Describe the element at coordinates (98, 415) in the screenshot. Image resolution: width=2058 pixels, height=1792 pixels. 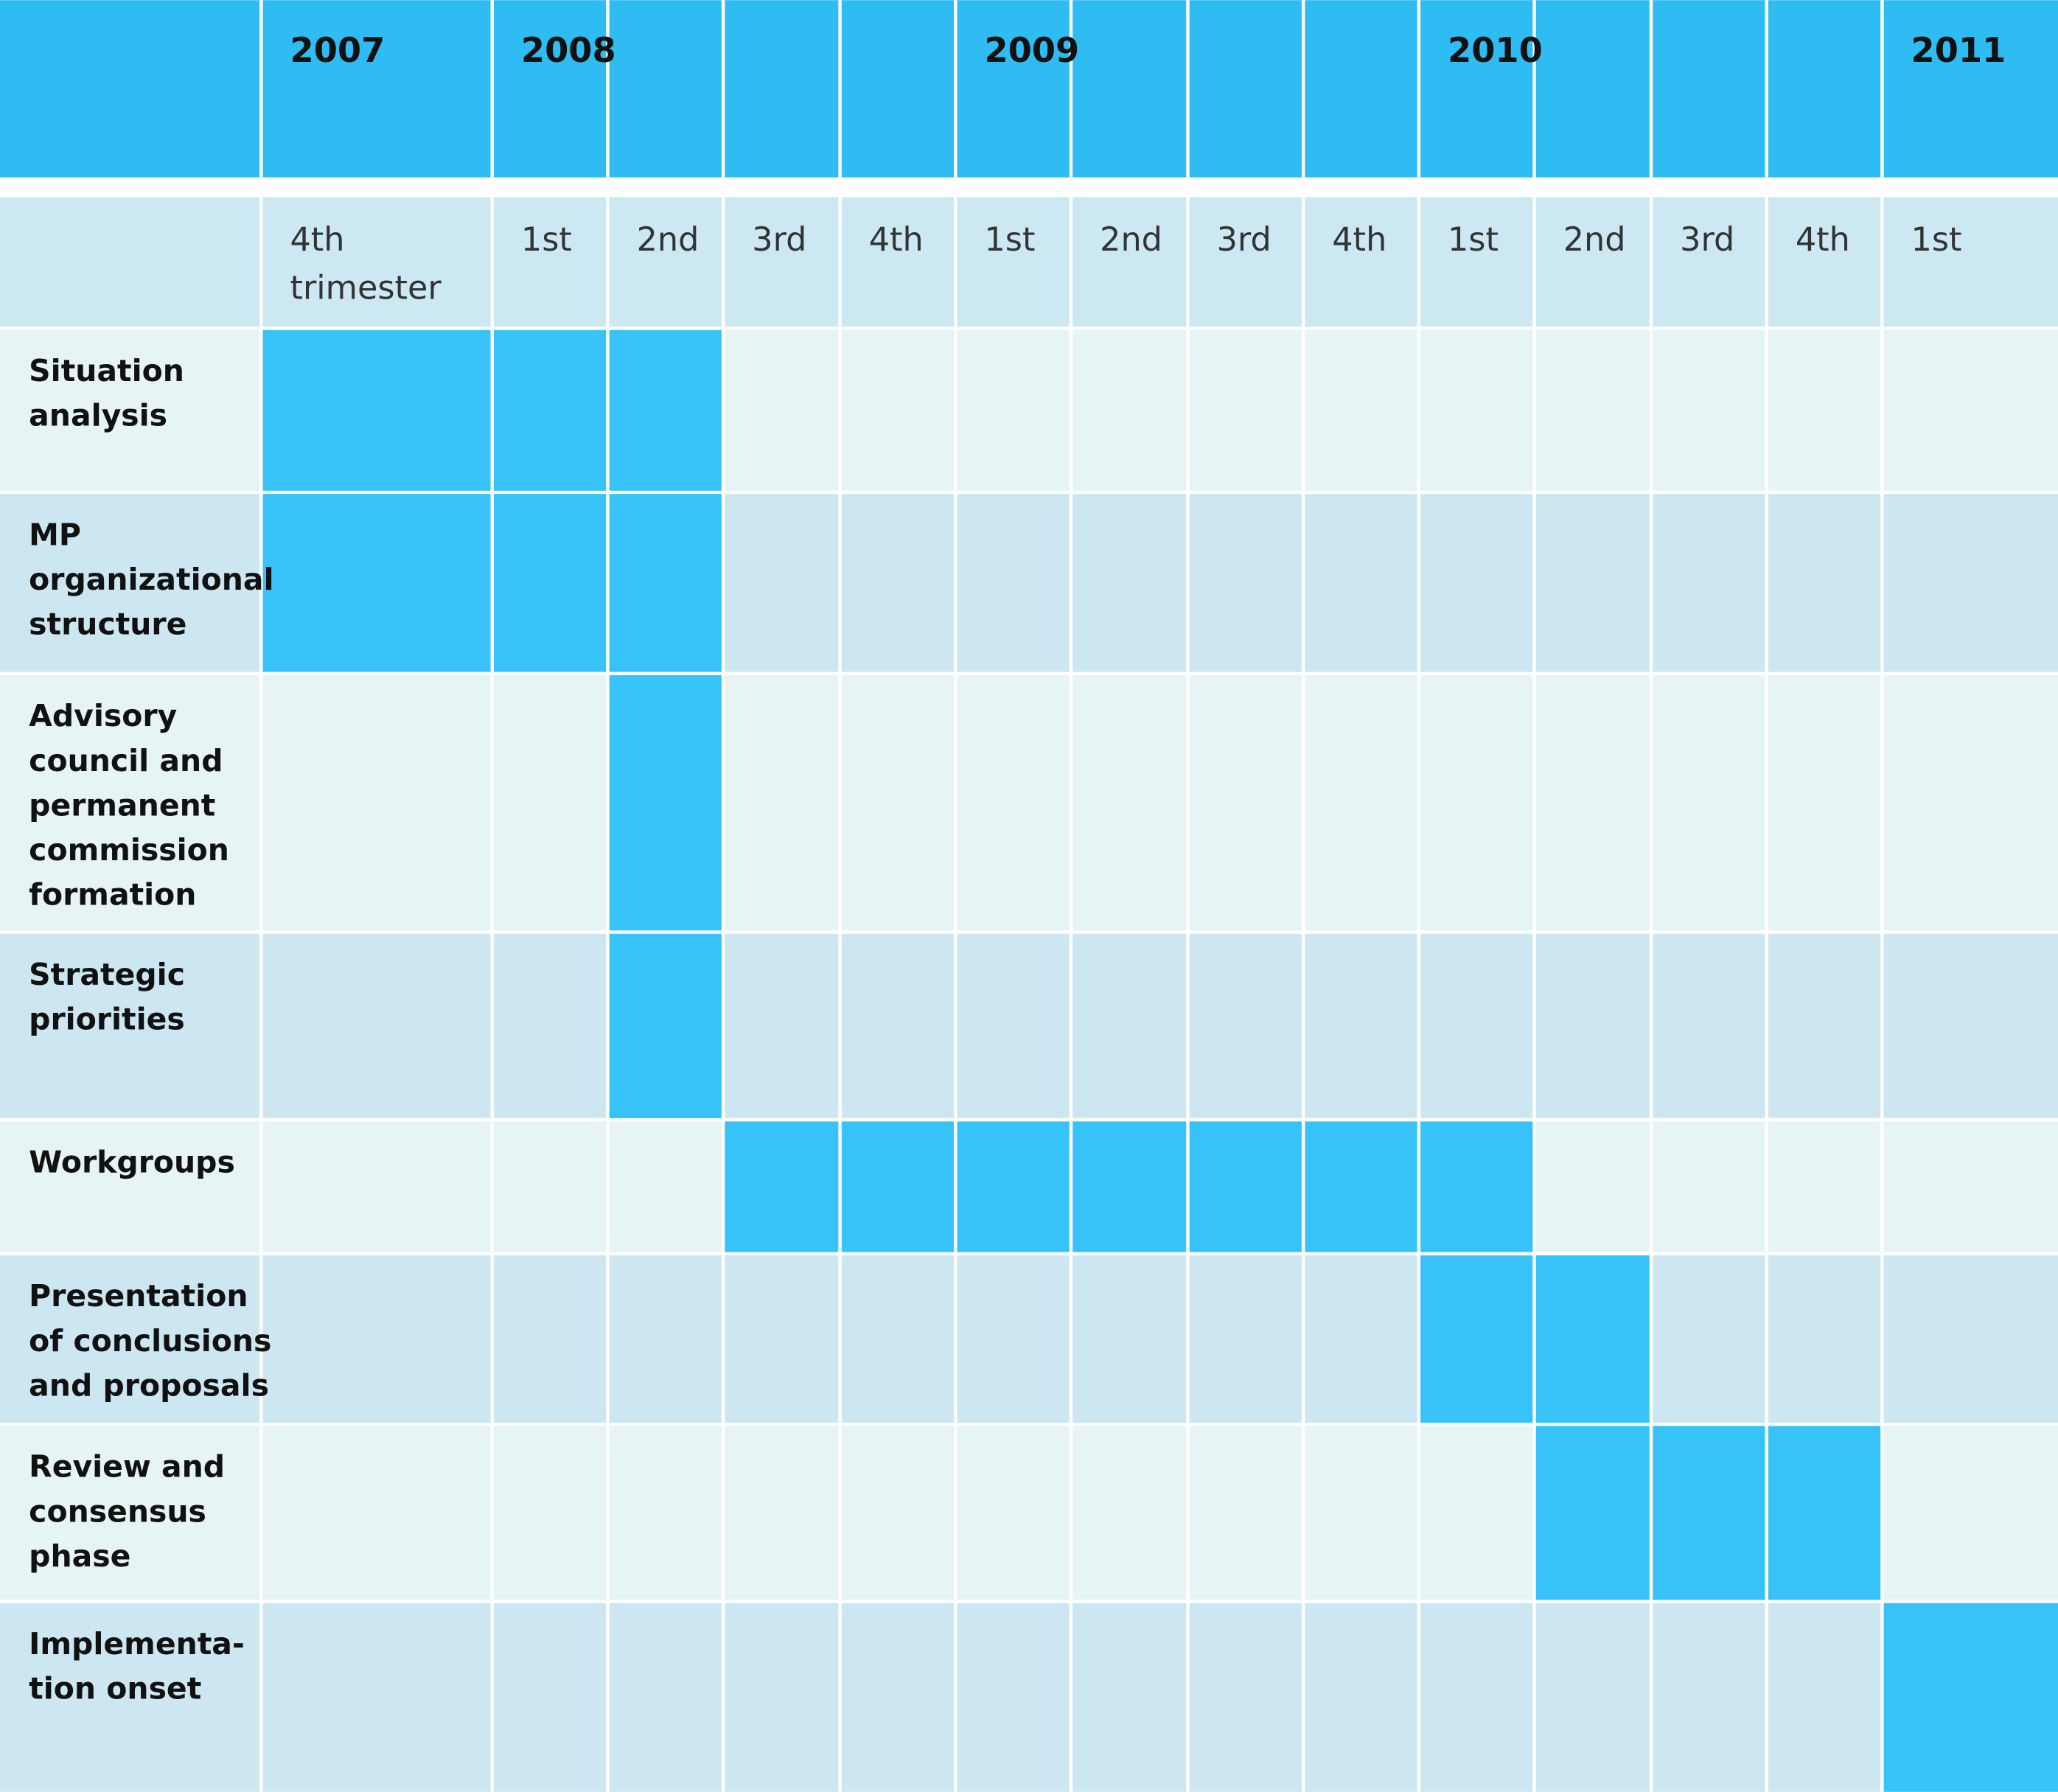
I see `task-label: analysis` at that location.